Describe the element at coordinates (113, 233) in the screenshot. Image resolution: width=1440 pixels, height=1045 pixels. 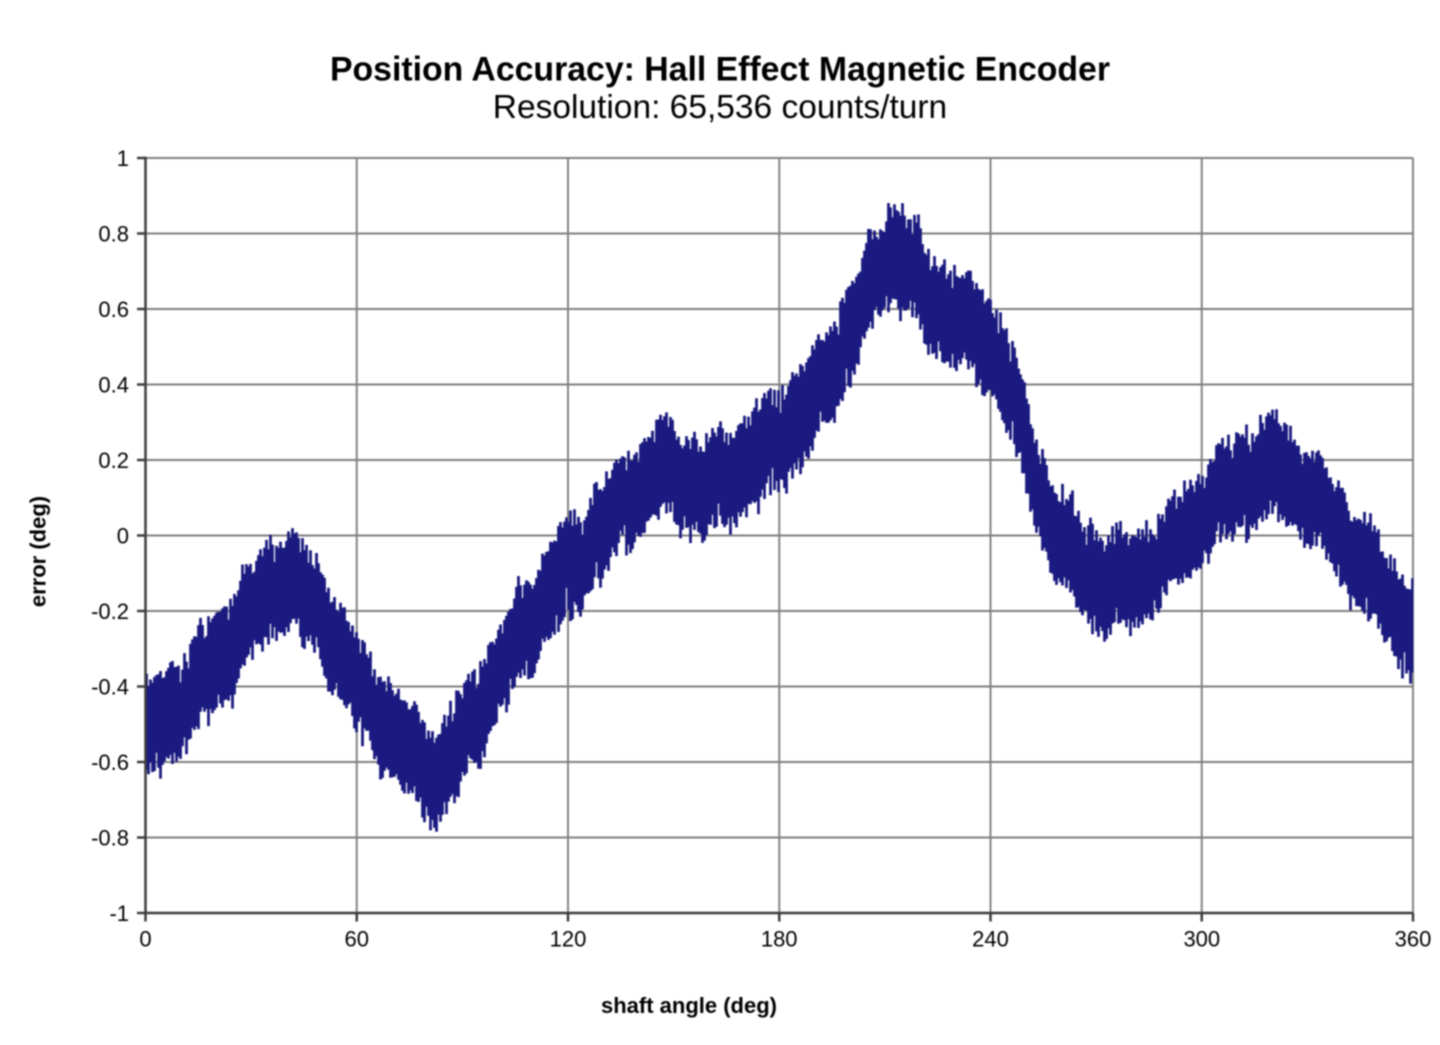
I see `svg-text: 0.8` at that location.